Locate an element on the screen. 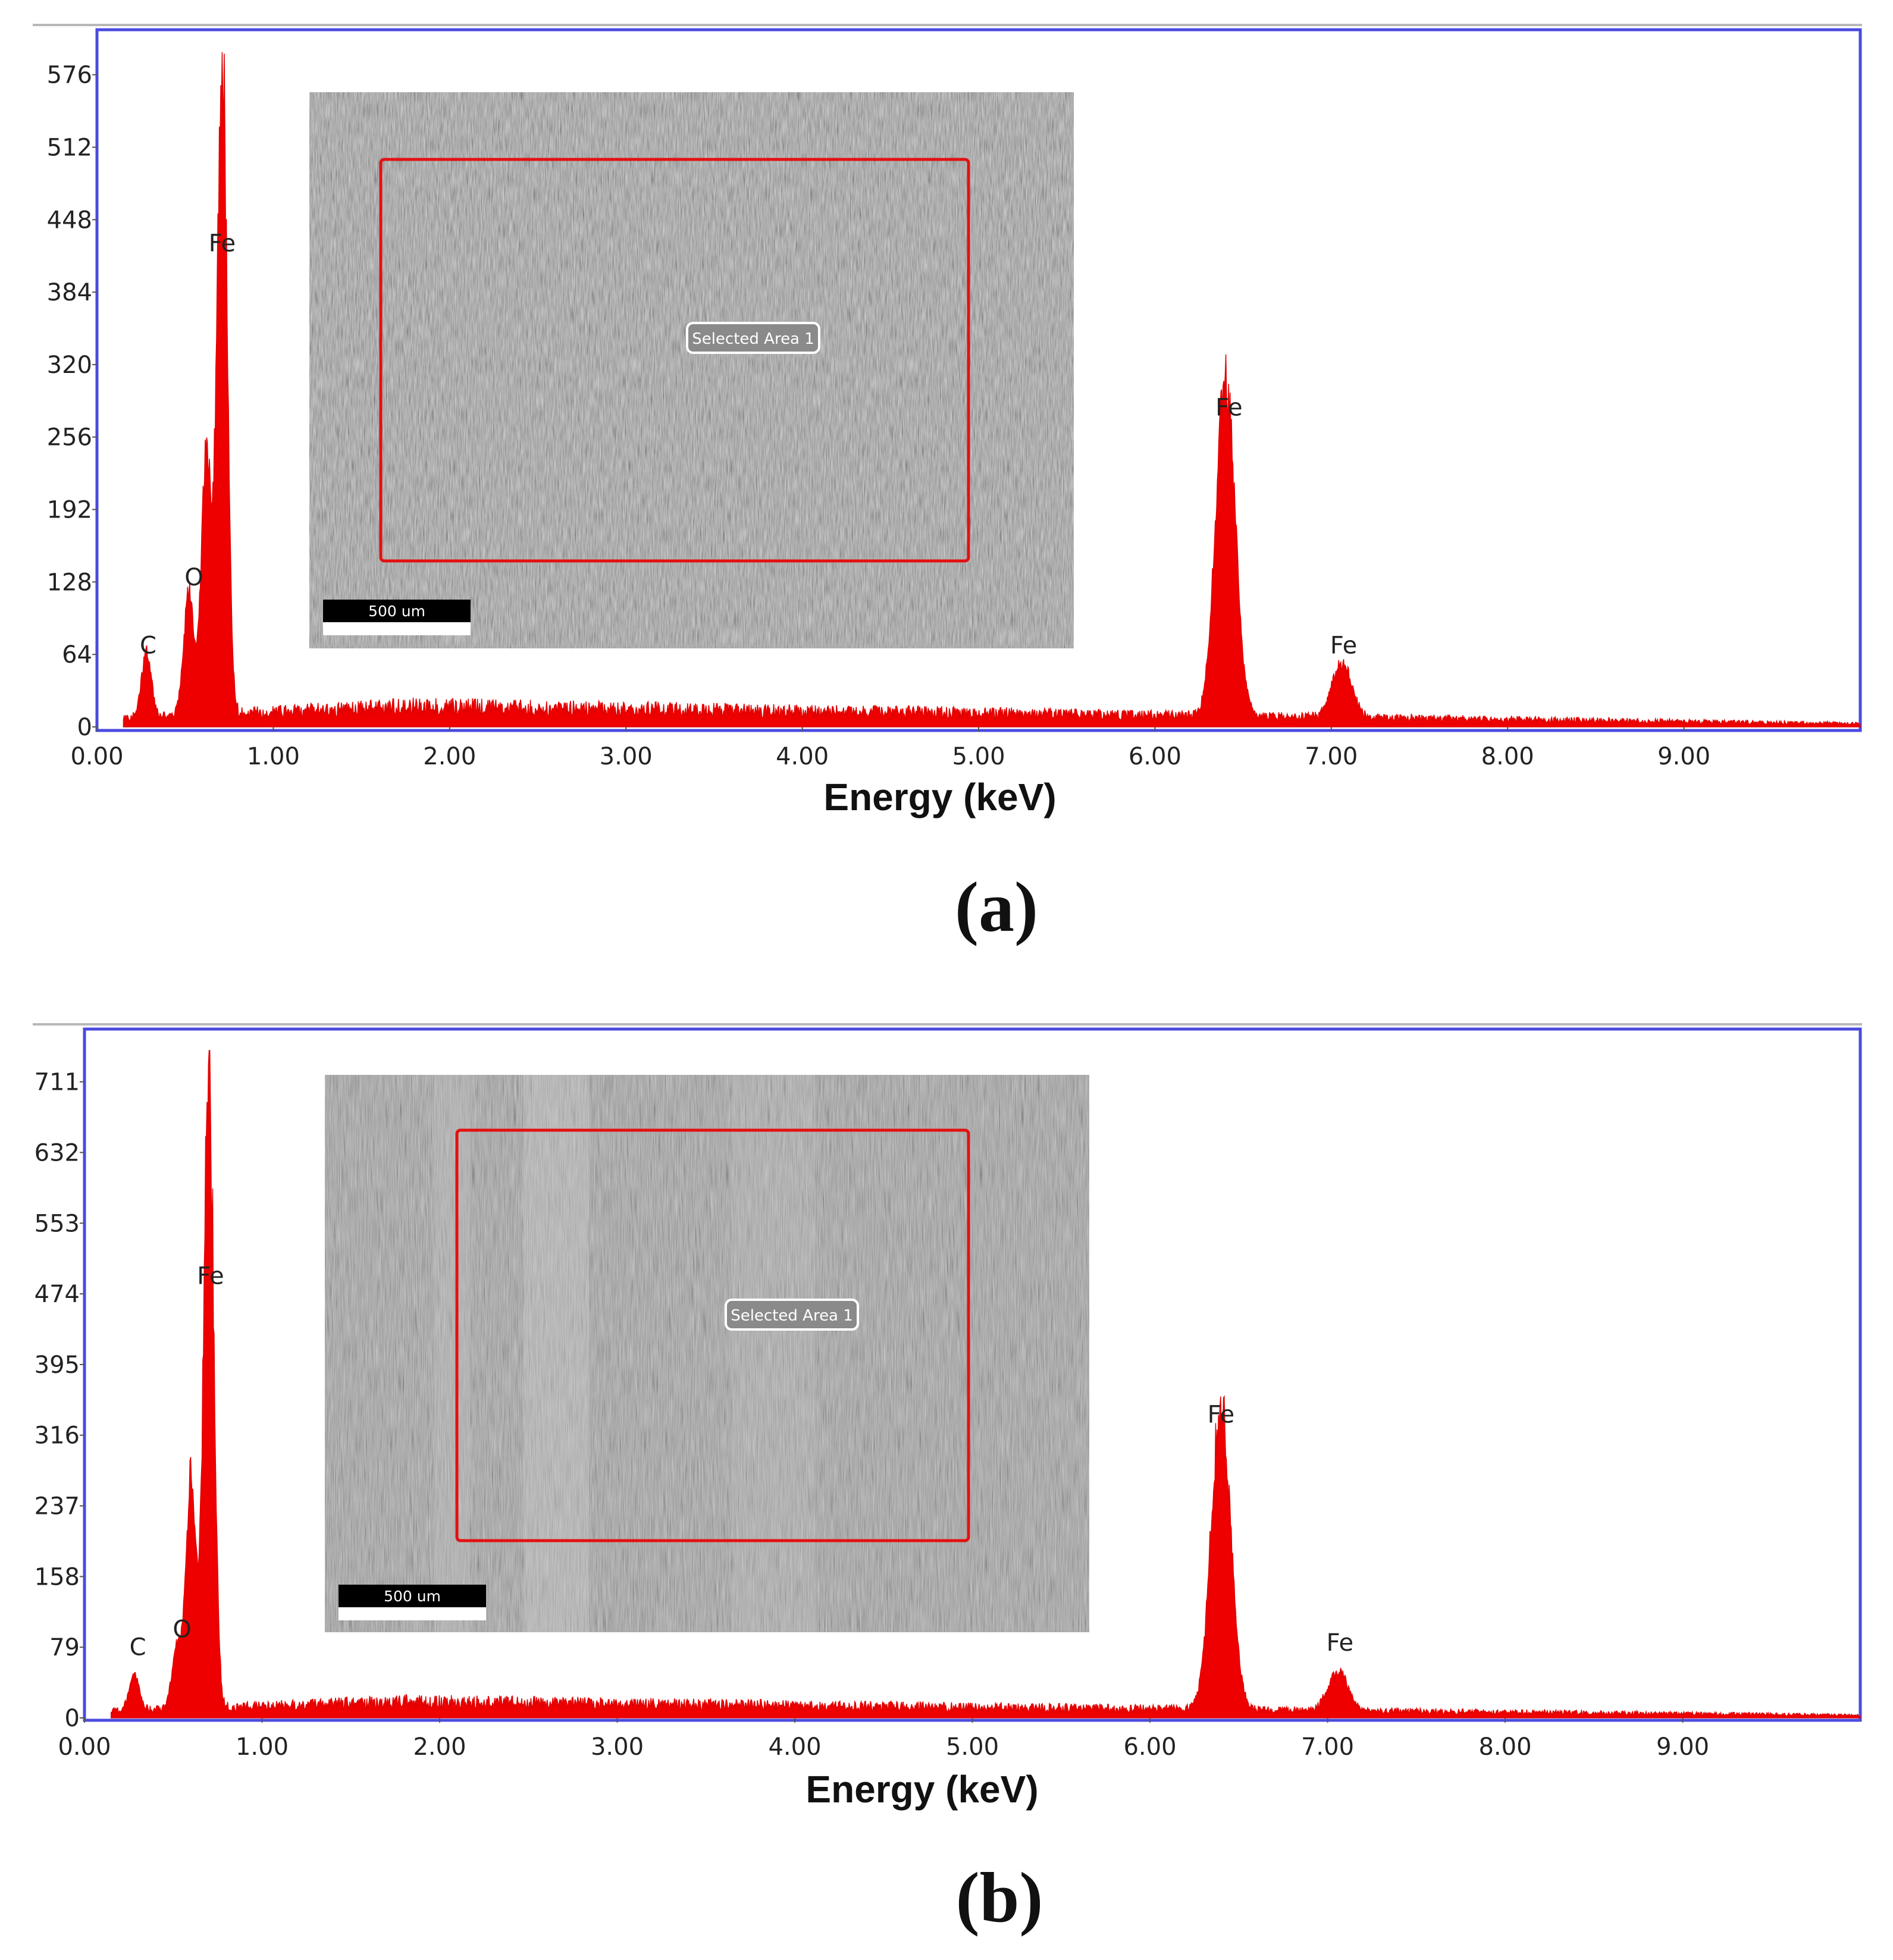 This screenshot has height=1960, width=1893. panel-label-b: (b) is located at coordinates (999, 1897).